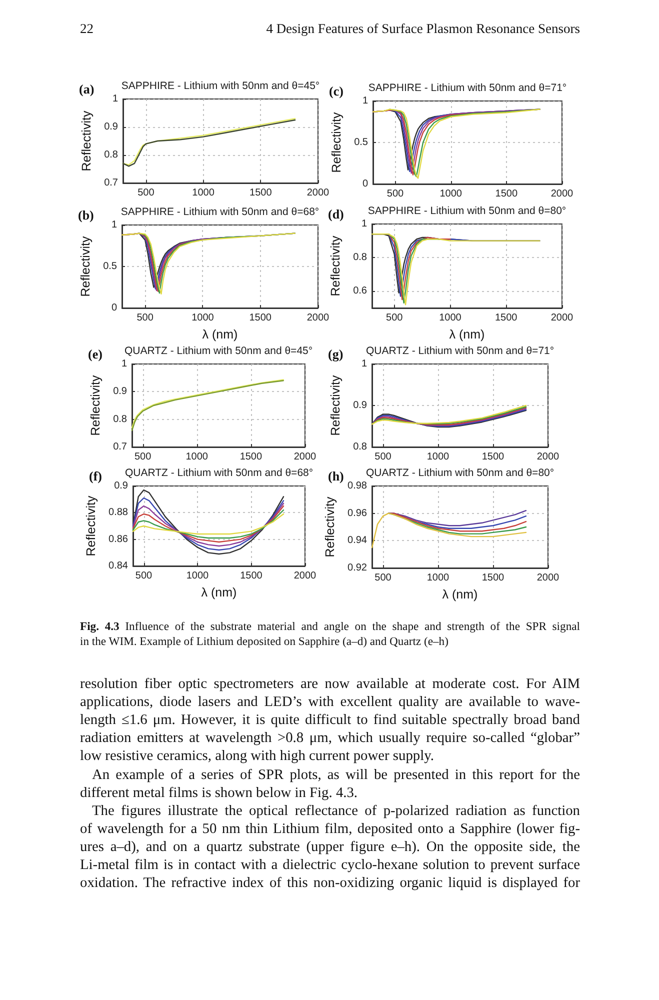  I want to click on text: (g), so click(336, 354).